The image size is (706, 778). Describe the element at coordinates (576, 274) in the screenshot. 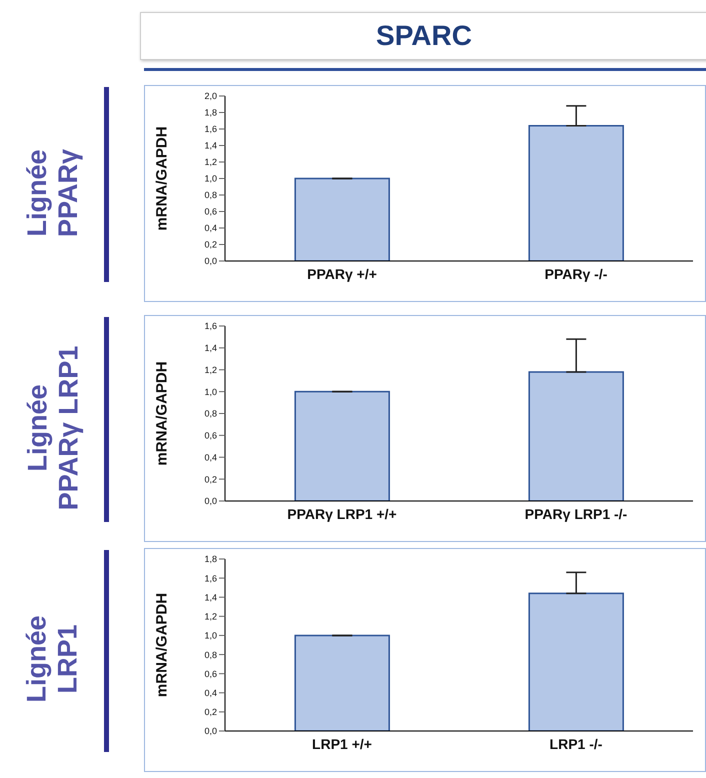

I see `x-tick-label: PPARγ -/-` at that location.